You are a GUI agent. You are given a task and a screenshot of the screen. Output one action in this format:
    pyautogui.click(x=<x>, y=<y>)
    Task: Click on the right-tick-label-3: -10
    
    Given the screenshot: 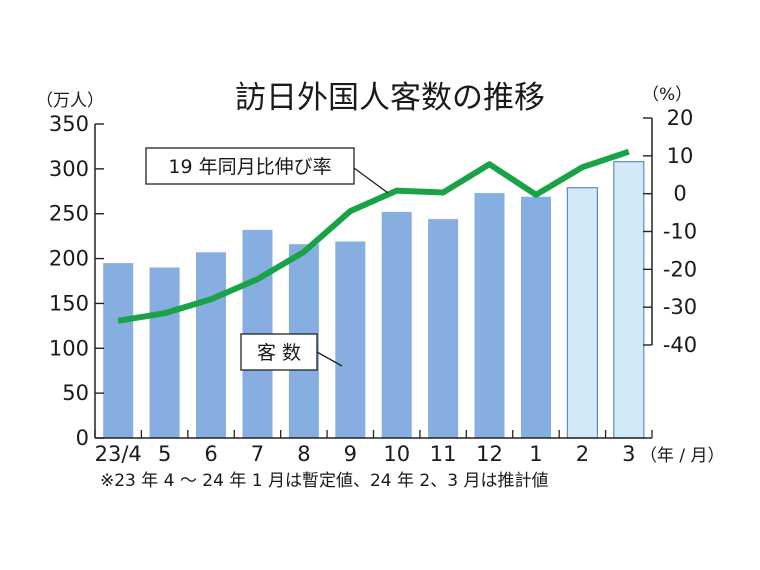 What is the action you would take?
    pyautogui.click(x=680, y=232)
    